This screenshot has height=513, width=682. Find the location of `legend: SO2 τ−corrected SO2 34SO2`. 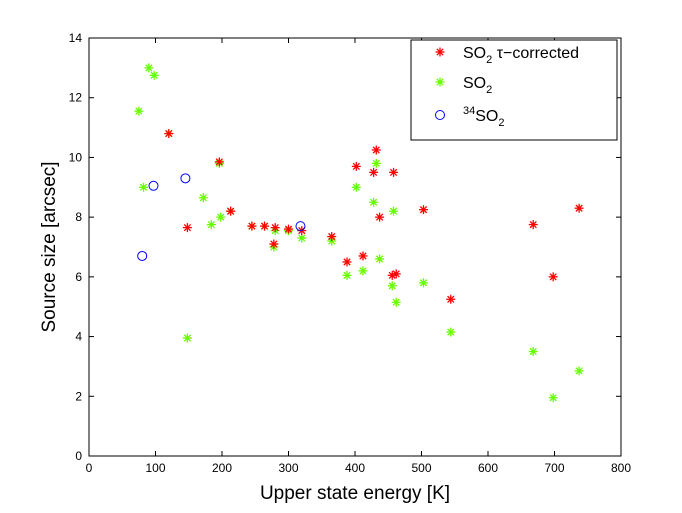

legend: SO2 τ−corrected SO2 34SO2 is located at coordinates (514, 90).